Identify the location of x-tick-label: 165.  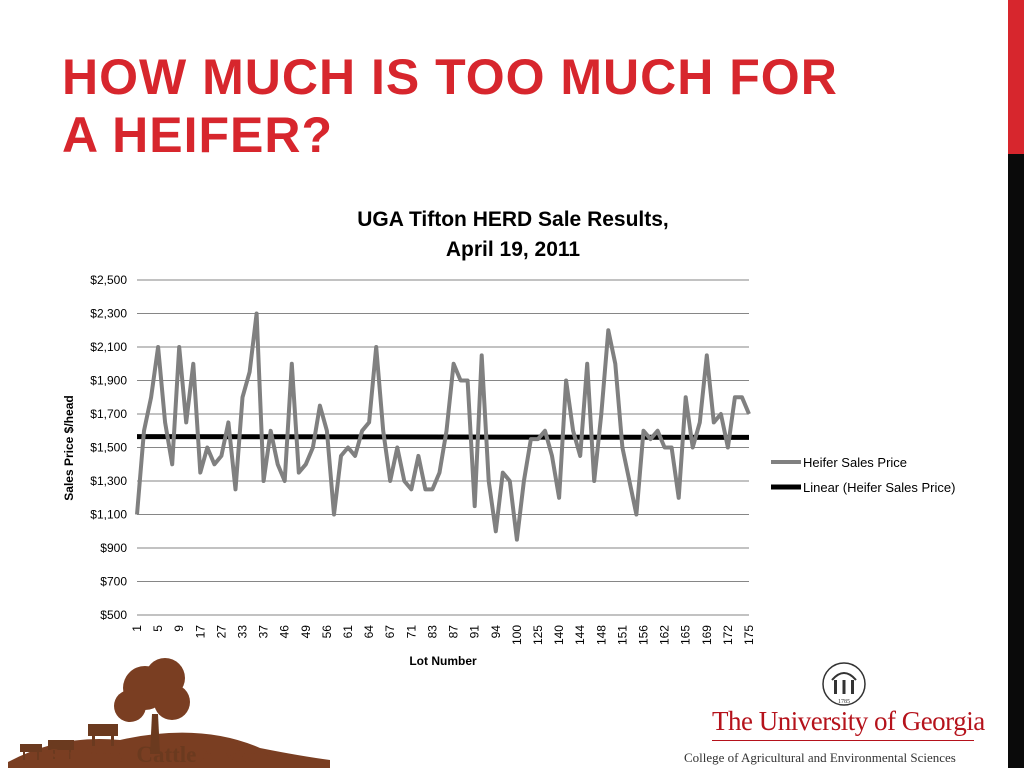
(686, 635).